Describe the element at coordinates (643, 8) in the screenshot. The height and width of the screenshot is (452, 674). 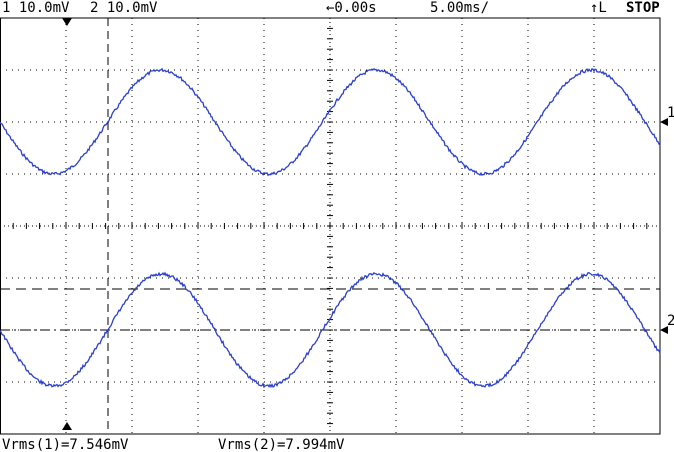
I see `status: STOP` at that location.